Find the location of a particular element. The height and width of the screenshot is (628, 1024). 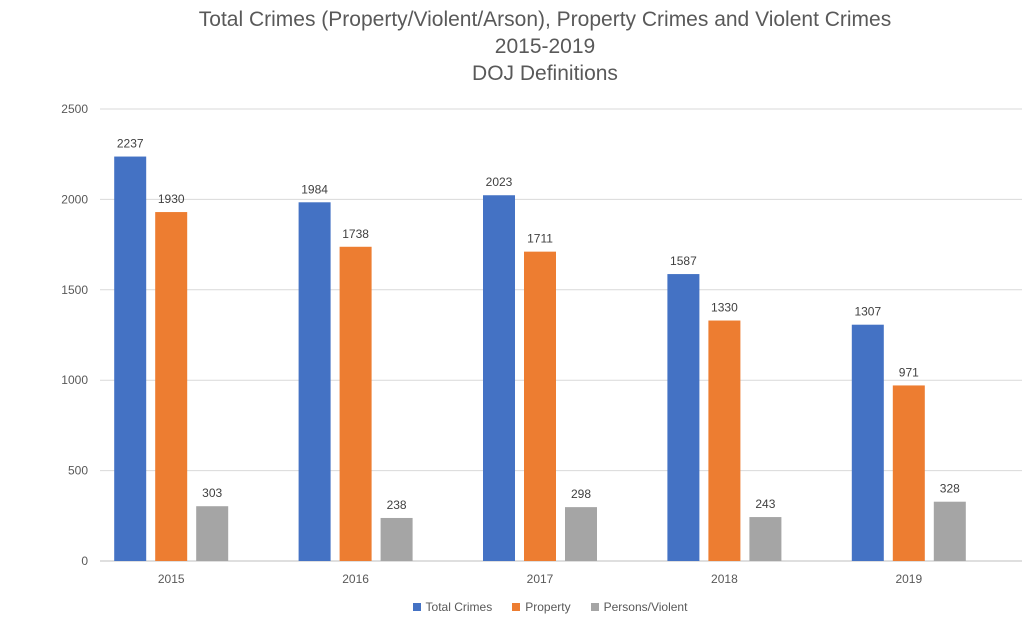

x-tick-label-2016: 2016 is located at coordinates (355, 579).